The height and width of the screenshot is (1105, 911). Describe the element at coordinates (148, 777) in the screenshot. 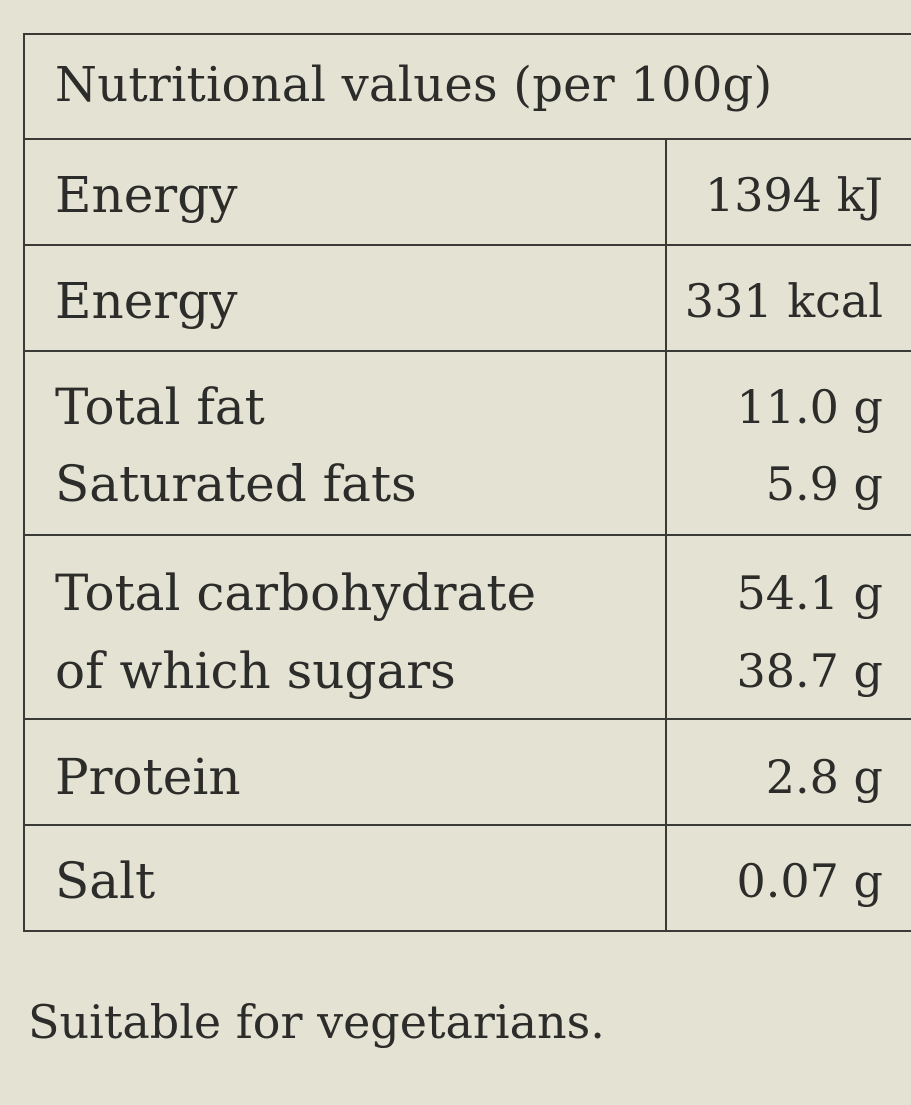

I see `nutrient-name: Protein` at that location.